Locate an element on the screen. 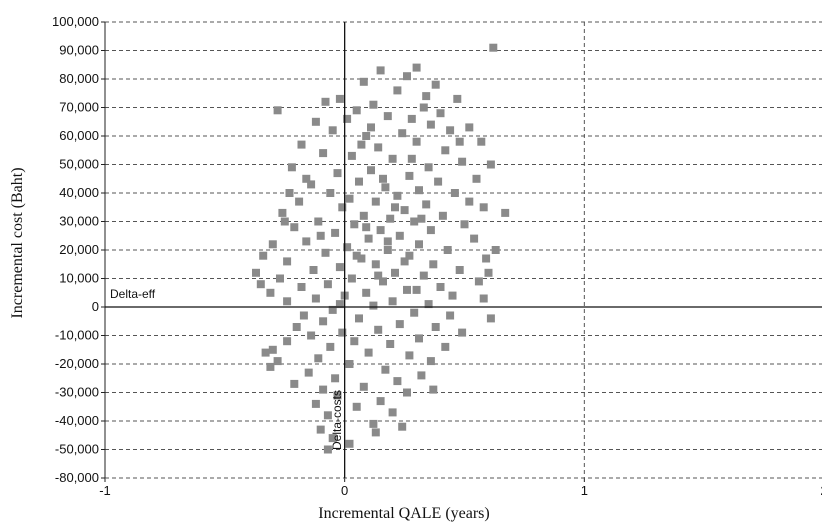 The width and height of the screenshot is (822, 523). y-tick-label: -80,000 is located at coordinates (77, 477).